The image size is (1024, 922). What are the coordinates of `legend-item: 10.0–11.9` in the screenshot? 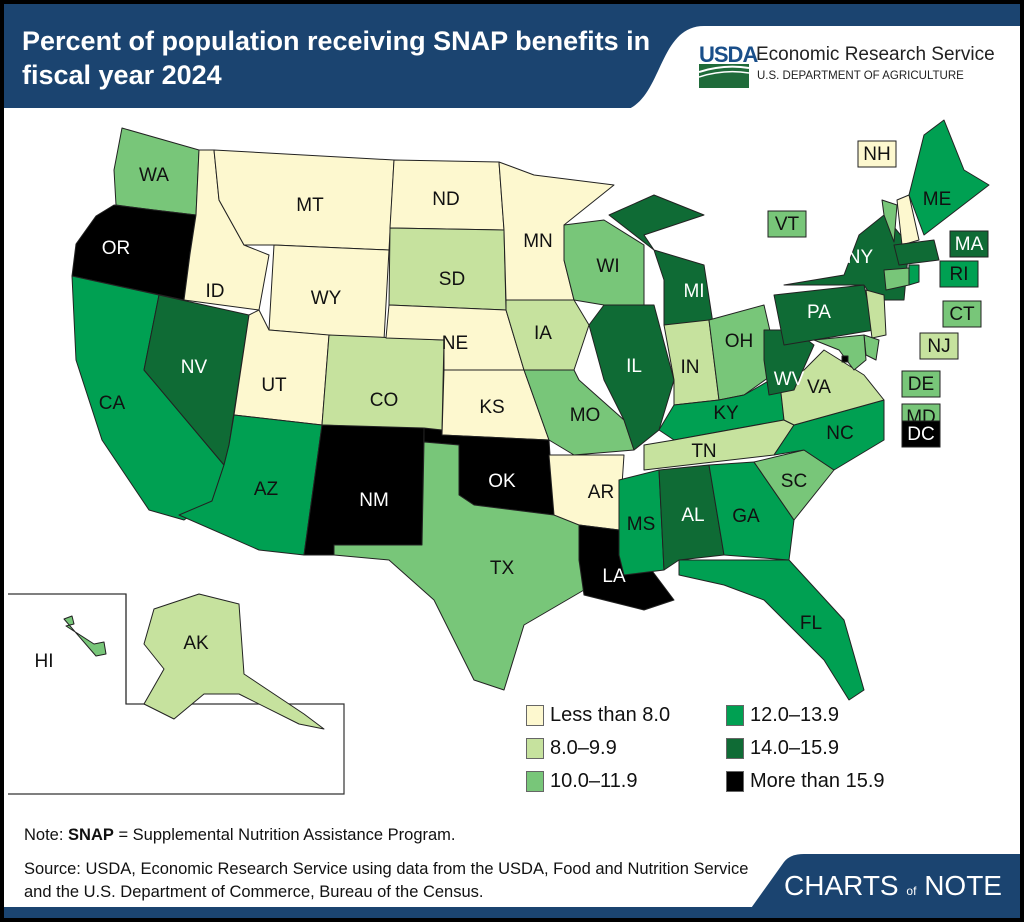 It's located at (582, 781).